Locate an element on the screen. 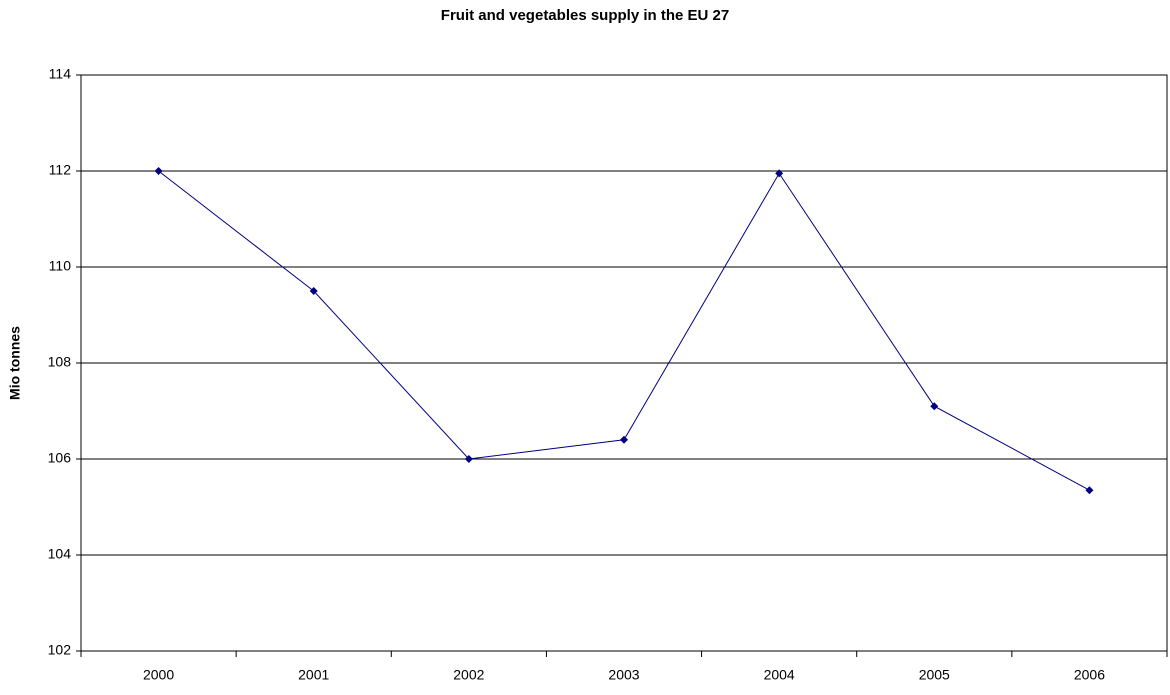 The image size is (1170, 695). x-tick-label: 2004 is located at coordinates (779, 675).